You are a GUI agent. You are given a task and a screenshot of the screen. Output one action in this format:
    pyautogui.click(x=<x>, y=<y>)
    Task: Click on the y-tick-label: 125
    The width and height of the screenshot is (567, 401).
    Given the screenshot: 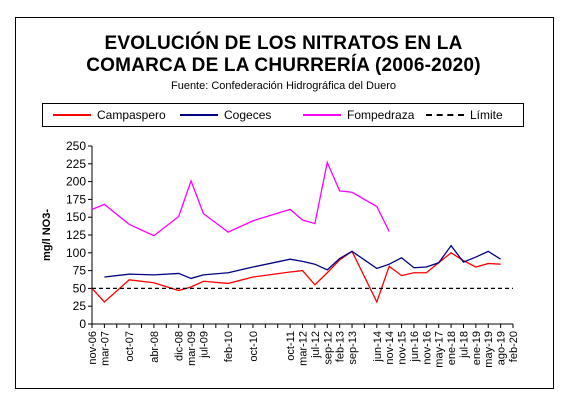 What is the action you would take?
    pyautogui.click(x=76, y=235)
    